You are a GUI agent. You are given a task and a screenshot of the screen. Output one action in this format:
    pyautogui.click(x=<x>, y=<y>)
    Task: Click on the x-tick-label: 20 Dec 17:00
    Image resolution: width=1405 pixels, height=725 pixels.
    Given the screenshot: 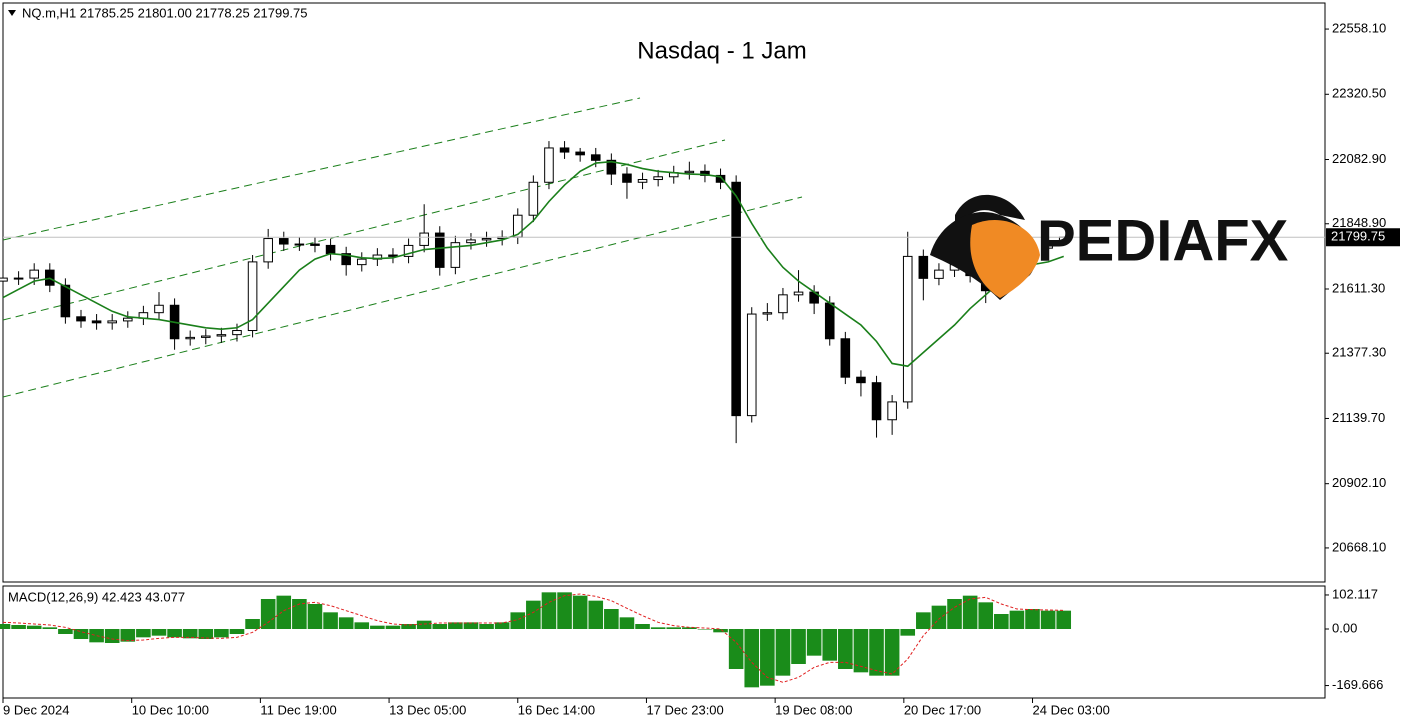 What is the action you would take?
    pyautogui.click(x=942, y=709)
    